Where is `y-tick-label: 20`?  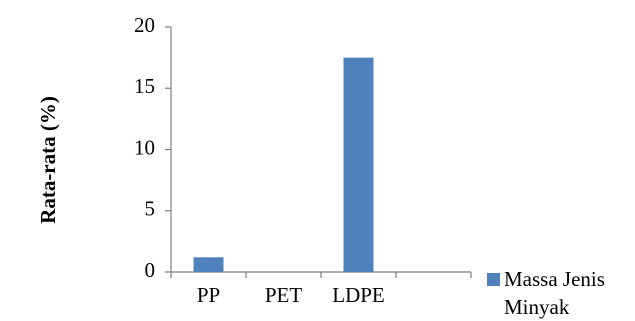 y-tick-label: 20 is located at coordinates (144, 25).